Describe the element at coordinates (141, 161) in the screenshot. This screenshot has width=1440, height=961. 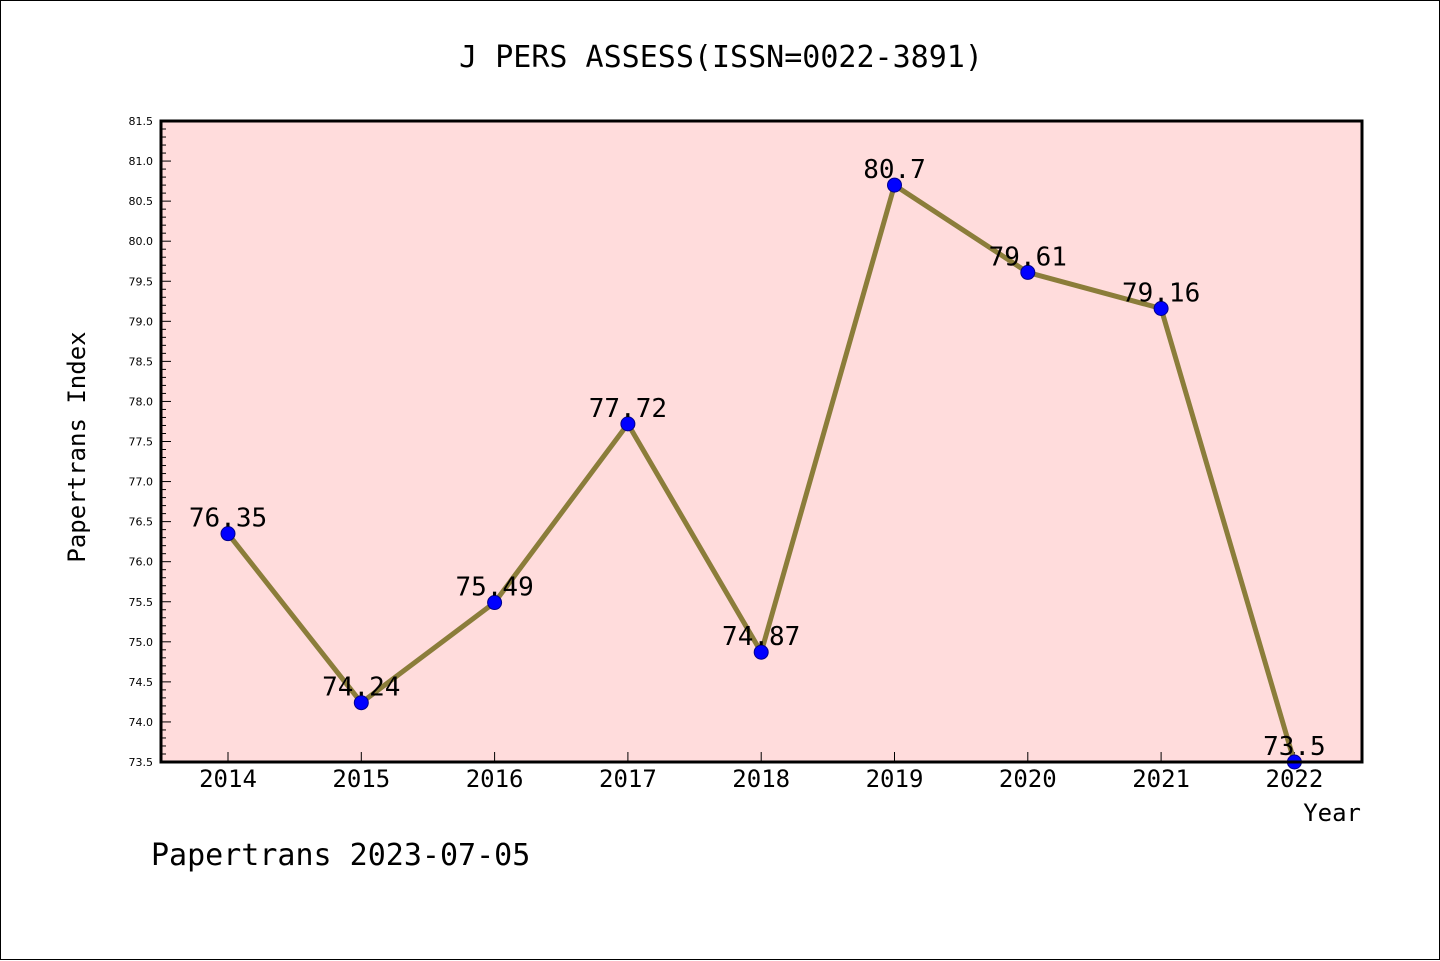
I see `y-tick-label: 81.0` at that location.